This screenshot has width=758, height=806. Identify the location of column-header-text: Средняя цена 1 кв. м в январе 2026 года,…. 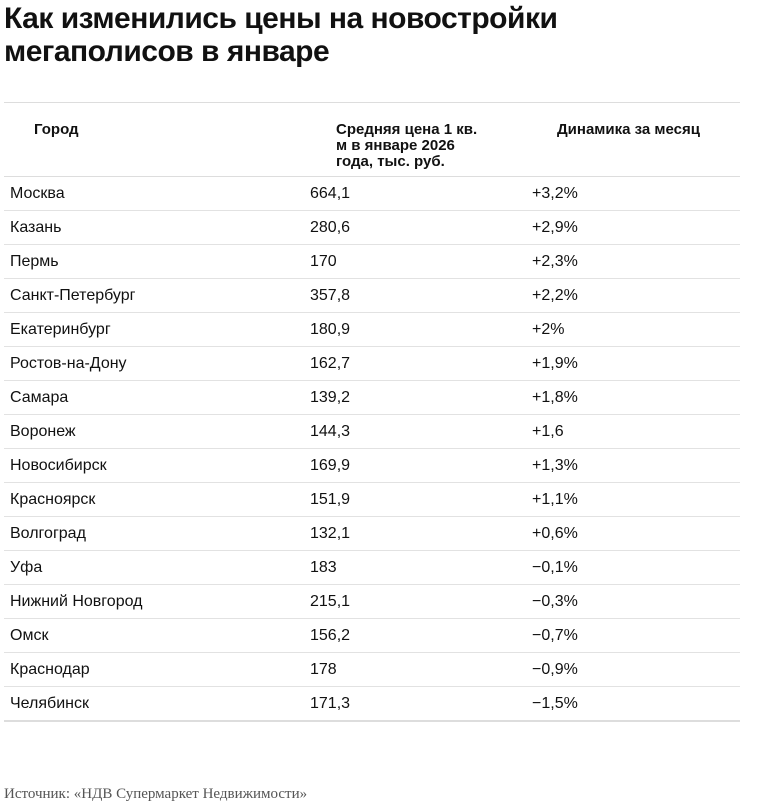
(407, 145).